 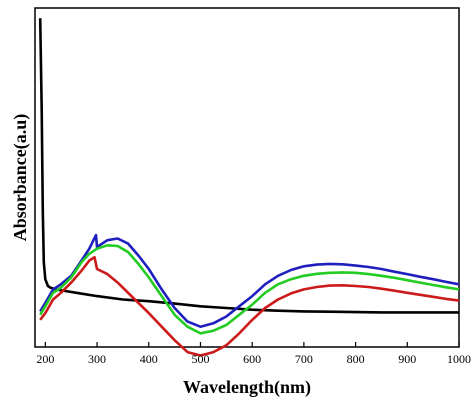 I want to click on x-tick-label-1000: 1000, so click(x=459, y=359).